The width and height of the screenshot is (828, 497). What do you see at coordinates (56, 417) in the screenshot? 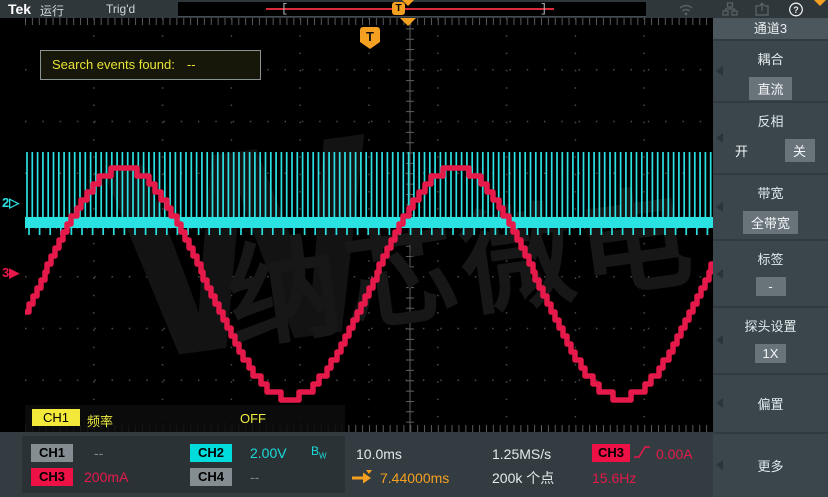
I see `measurement-channel-badge: CH1` at bounding box center [56, 417].